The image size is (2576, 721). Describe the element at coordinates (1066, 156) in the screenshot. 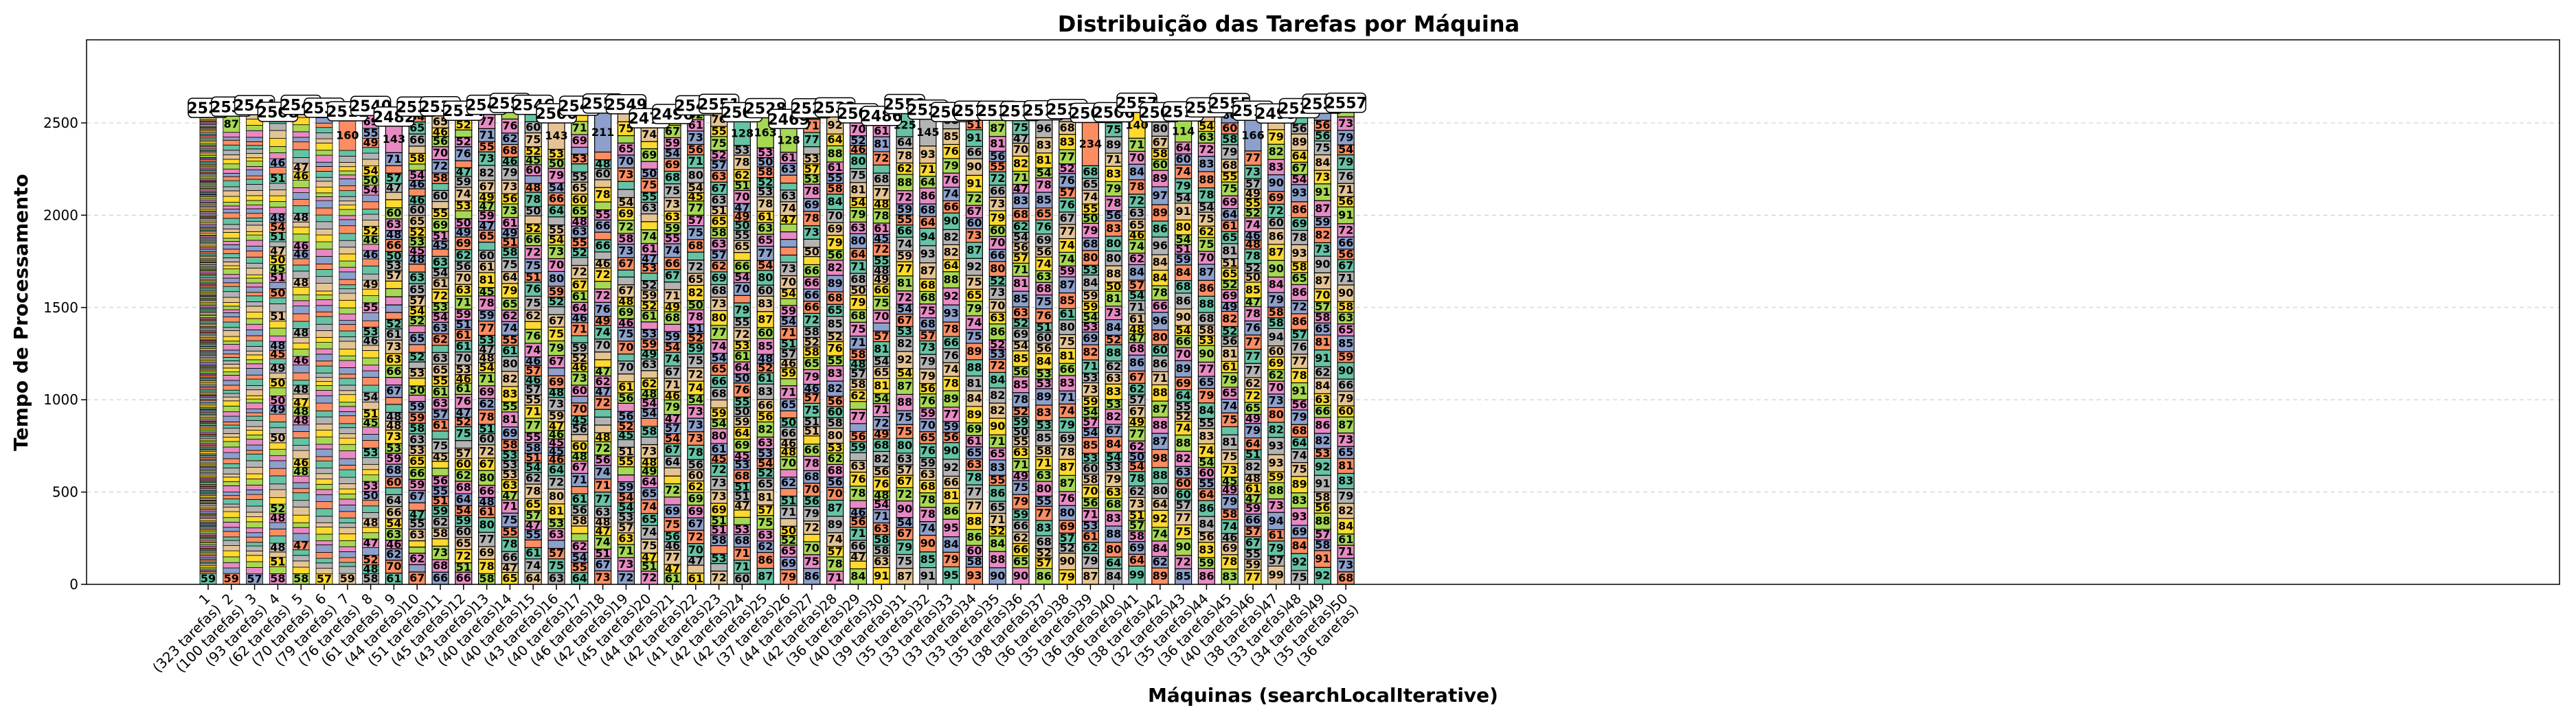

I see `segment-value-label: 77` at that location.